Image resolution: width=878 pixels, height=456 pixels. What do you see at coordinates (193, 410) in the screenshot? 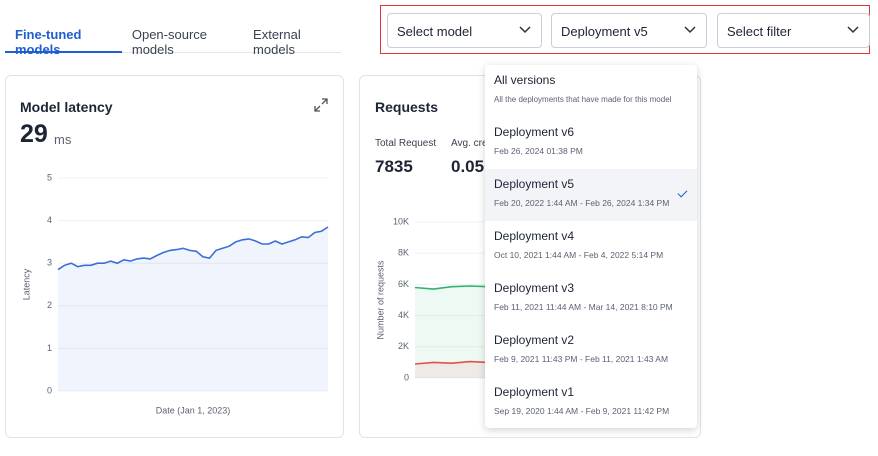
I see `x-axis-label: Date (Jan 1, 2023)` at bounding box center [193, 410].